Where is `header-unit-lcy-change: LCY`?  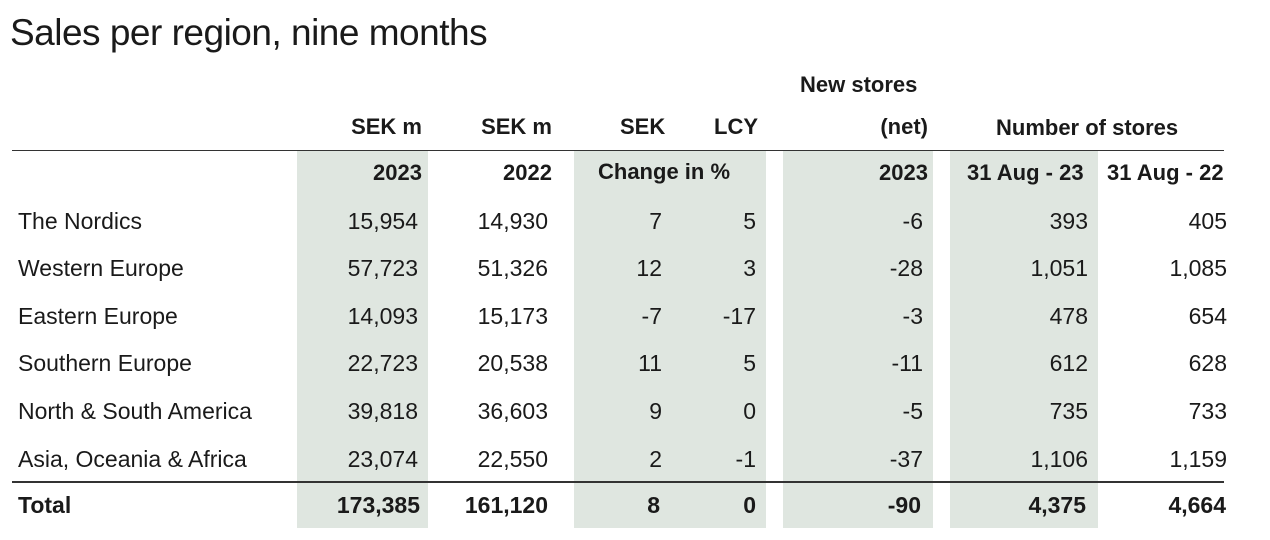
header-unit-lcy-change: LCY is located at coordinates (736, 126).